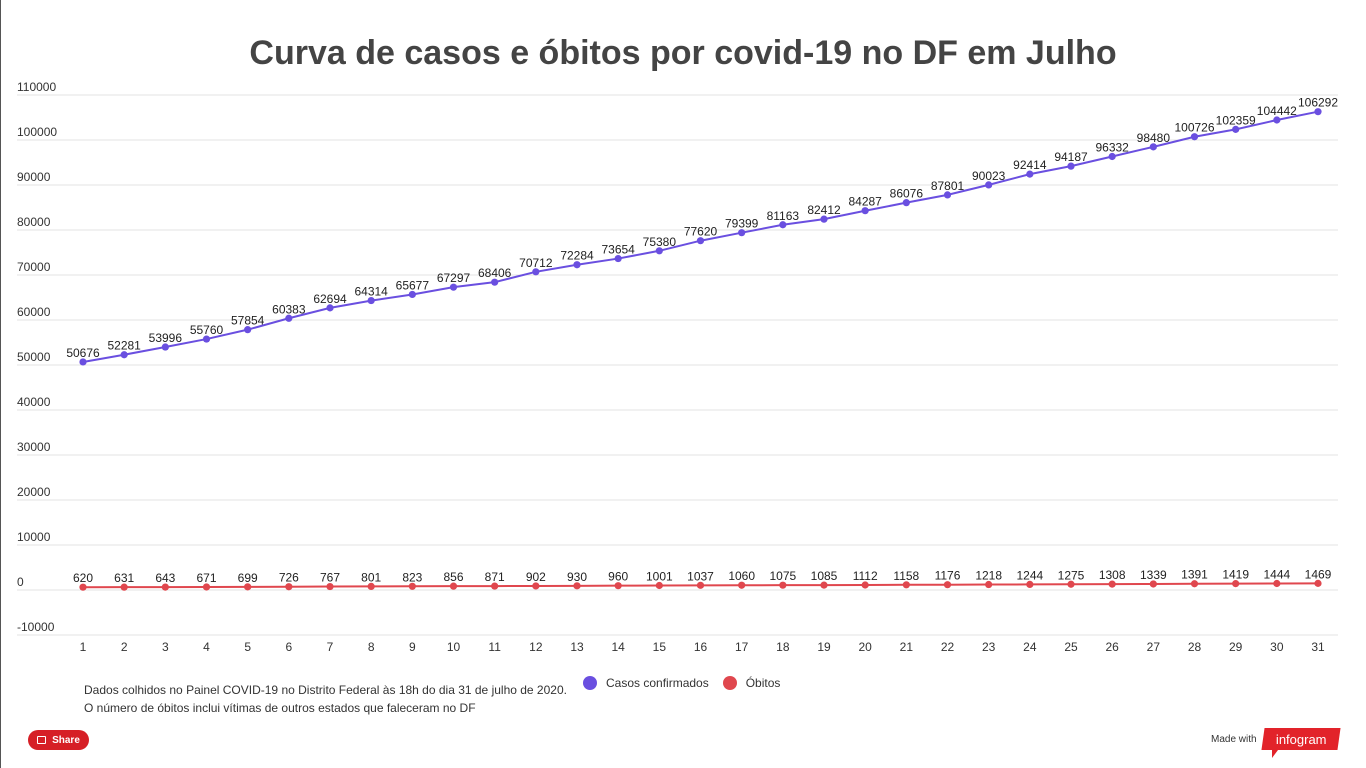  What do you see at coordinates (206, 578) in the screenshot?
I see `data-label: 671` at bounding box center [206, 578].